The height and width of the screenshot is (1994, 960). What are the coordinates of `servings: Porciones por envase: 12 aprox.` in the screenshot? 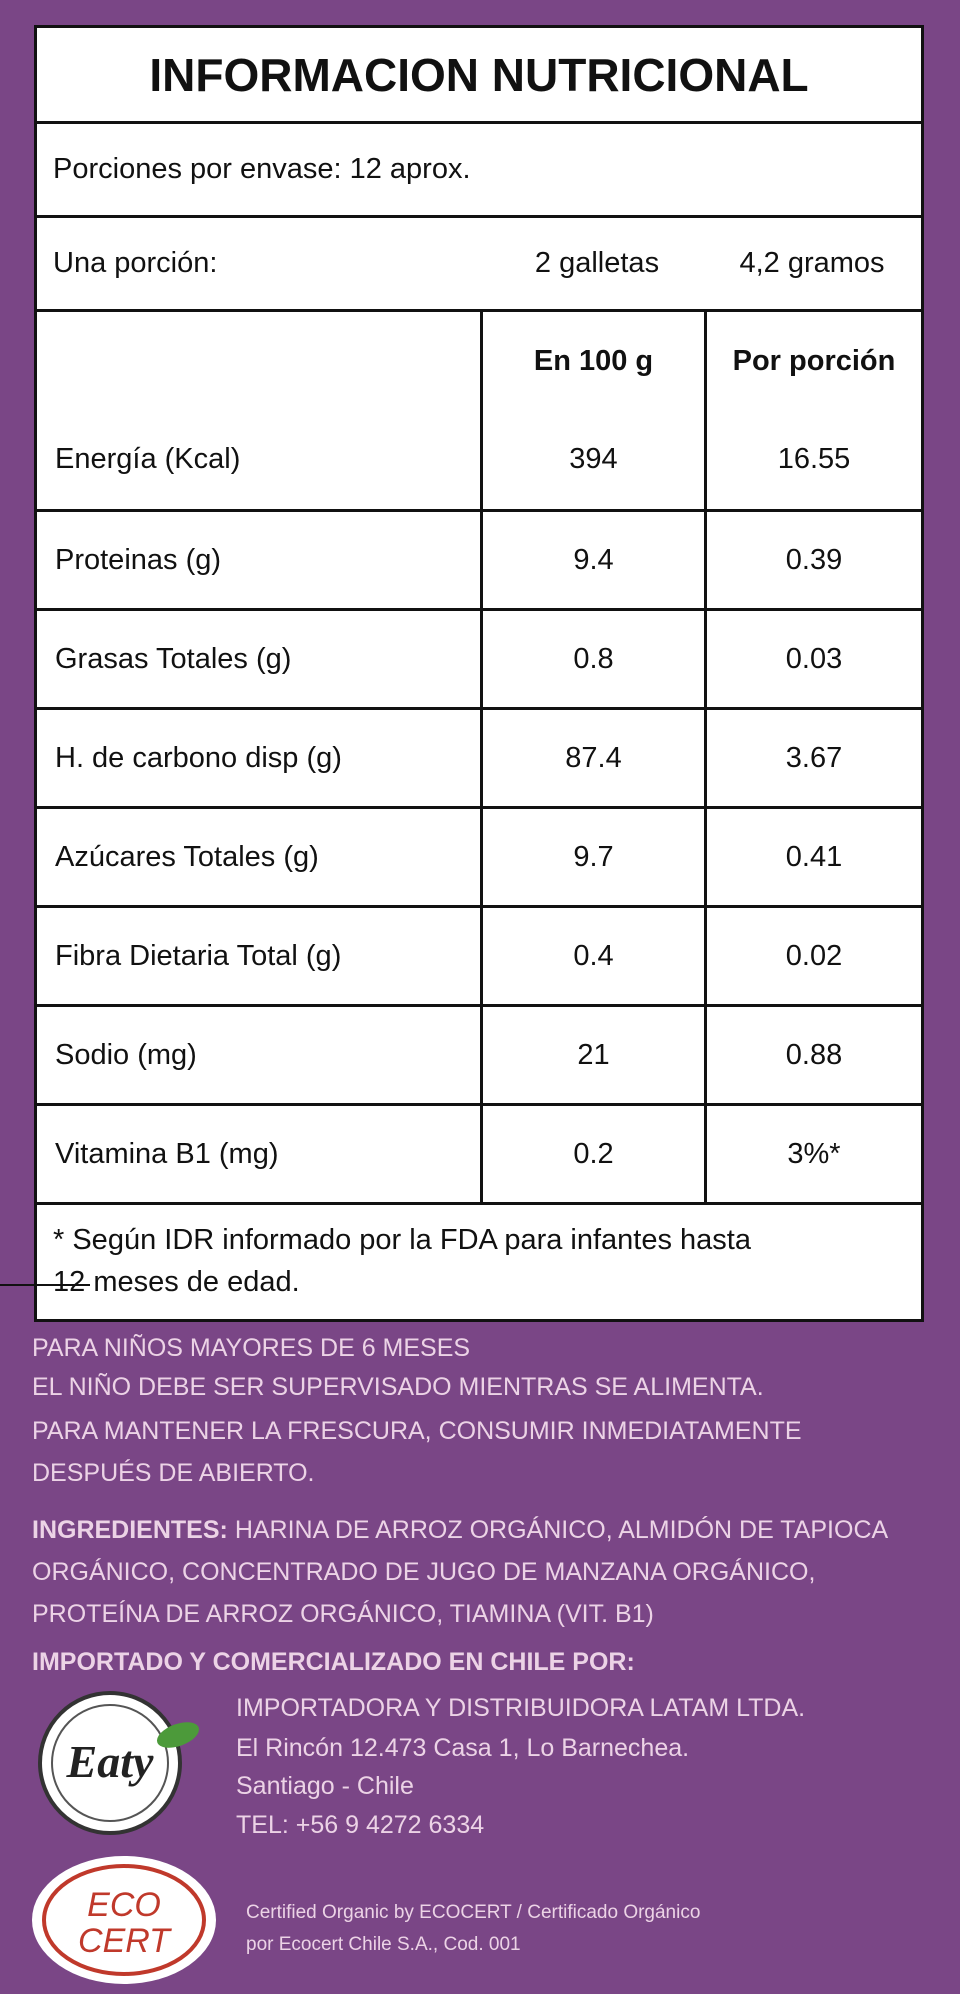 It's located at (262, 169).